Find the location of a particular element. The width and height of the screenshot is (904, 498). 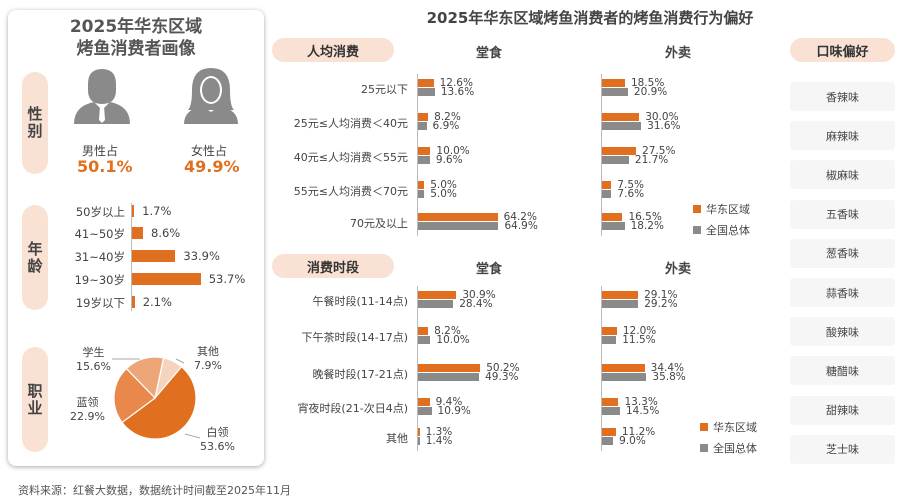

pie-label-blue-collar: 蓝领 22.9% is located at coordinates (87, 409).